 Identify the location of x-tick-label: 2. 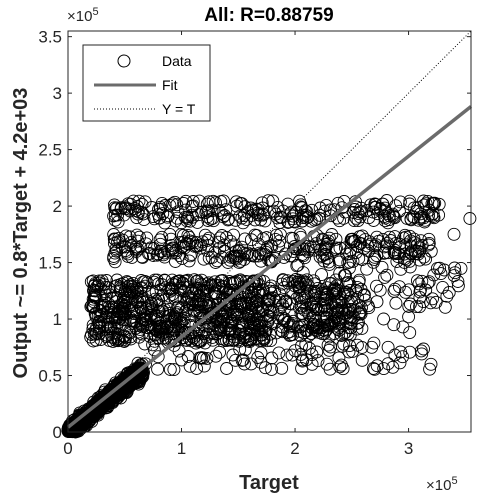
(294, 448).